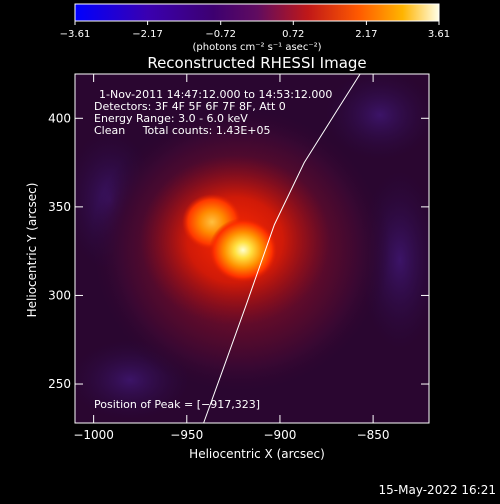  Describe the element at coordinates (171, 118) in the screenshot. I see `annotation-energy: Energy Range: 3.0 - 6.0 keV` at that location.